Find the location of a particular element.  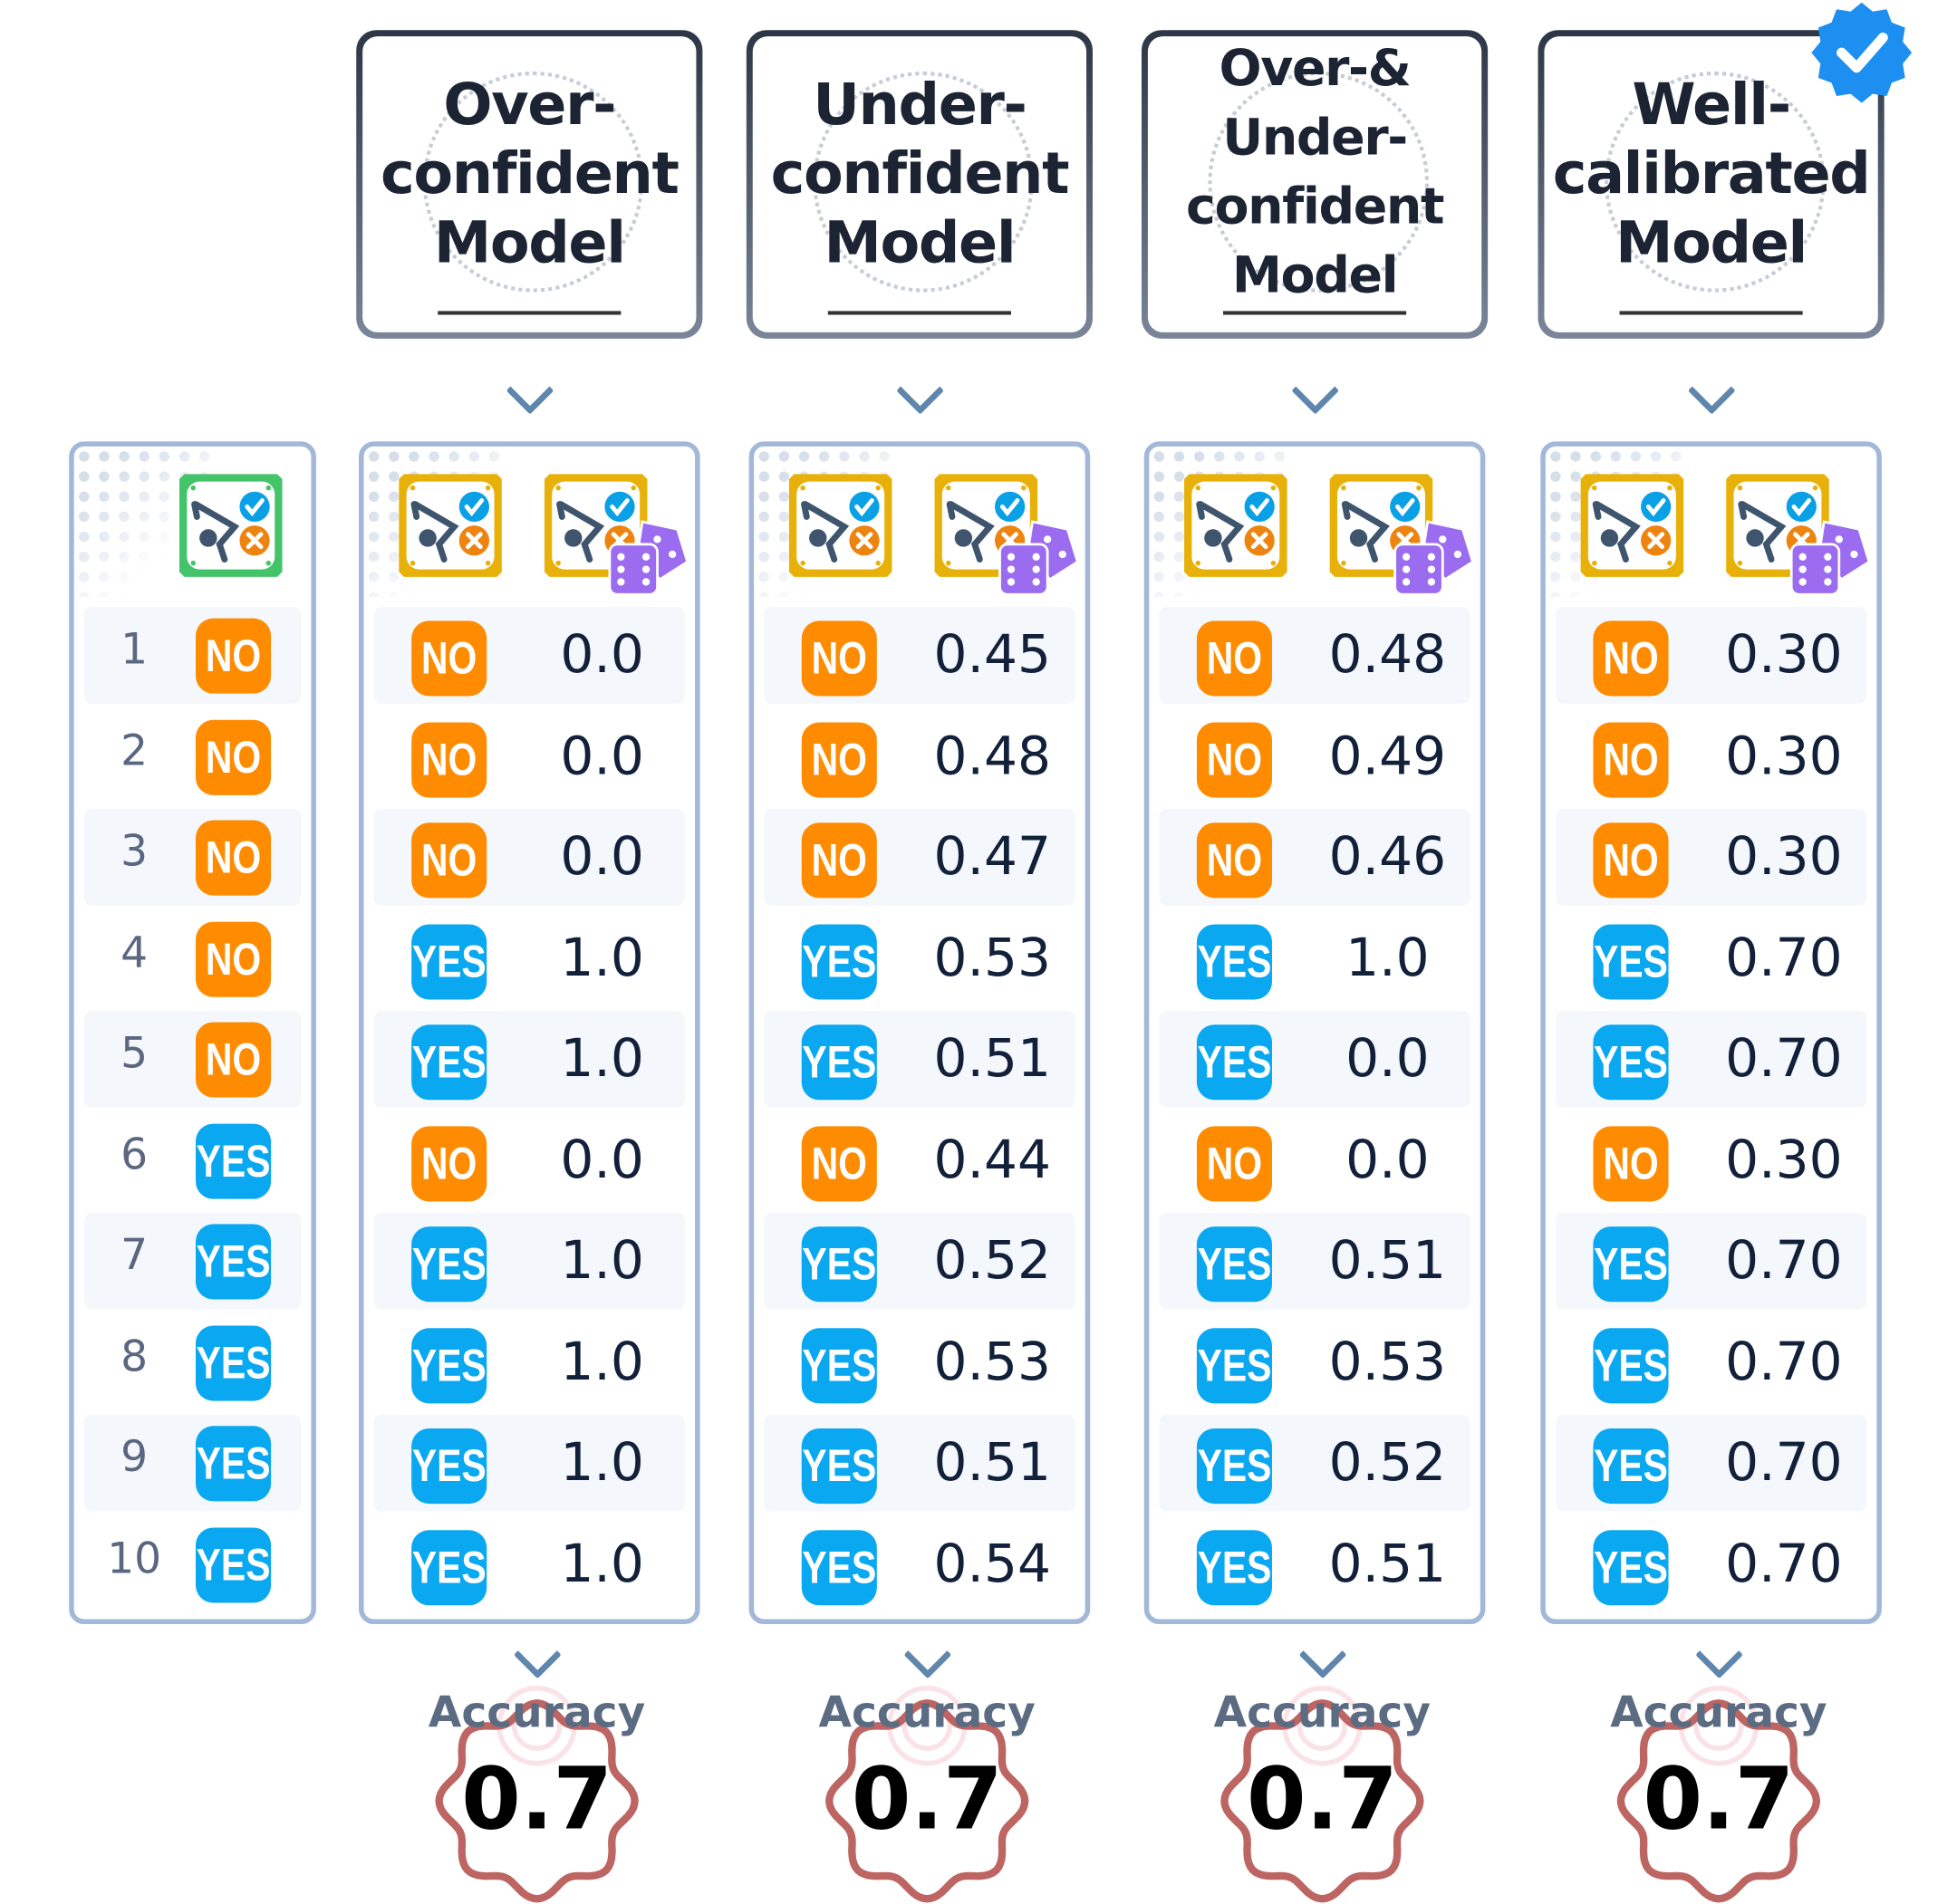

ground-truth-row: 3 NO is located at coordinates (193, 857).